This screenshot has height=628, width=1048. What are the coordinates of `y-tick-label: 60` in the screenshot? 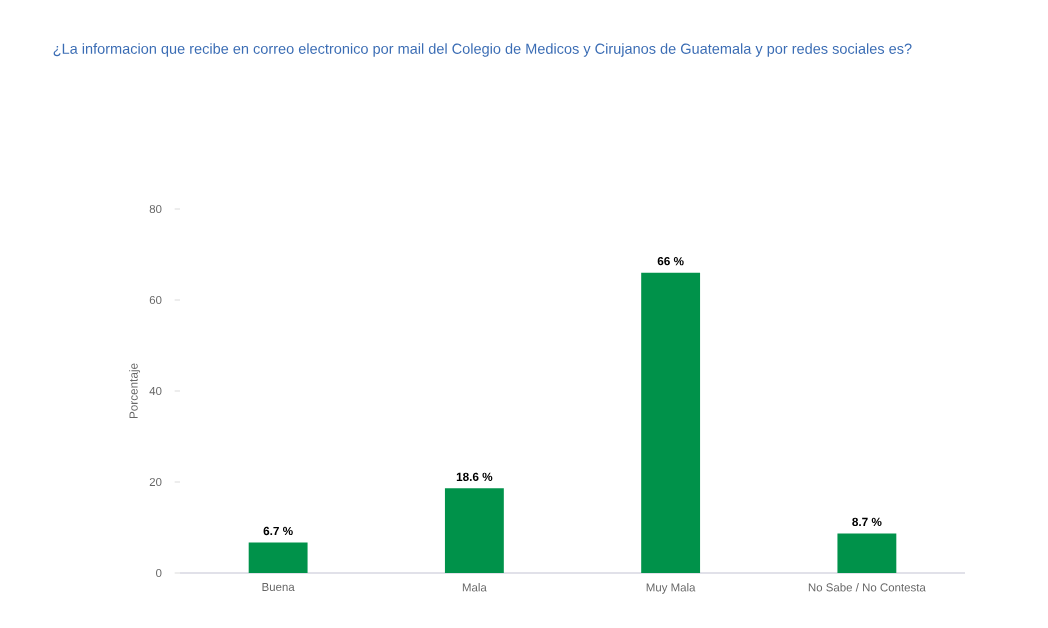 It's located at (155, 300).